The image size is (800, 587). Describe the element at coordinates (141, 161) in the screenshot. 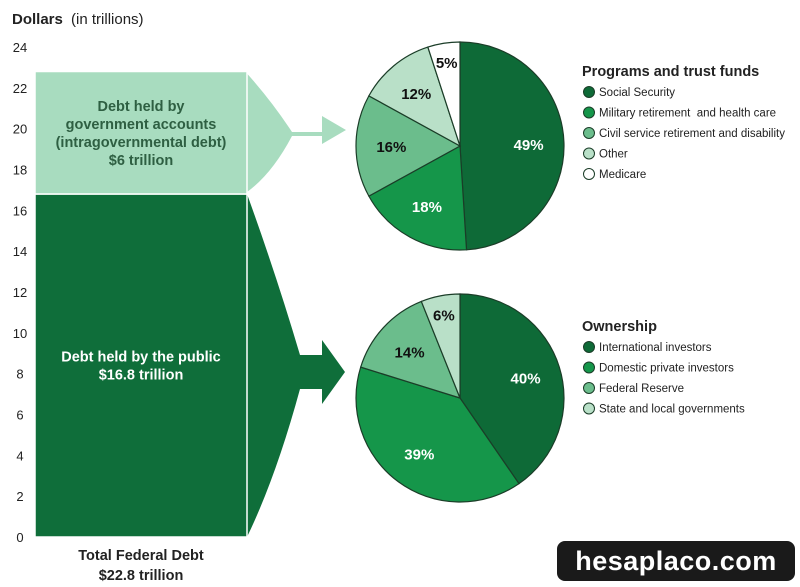

I see `bar-segment-label: $6 trillion` at that location.